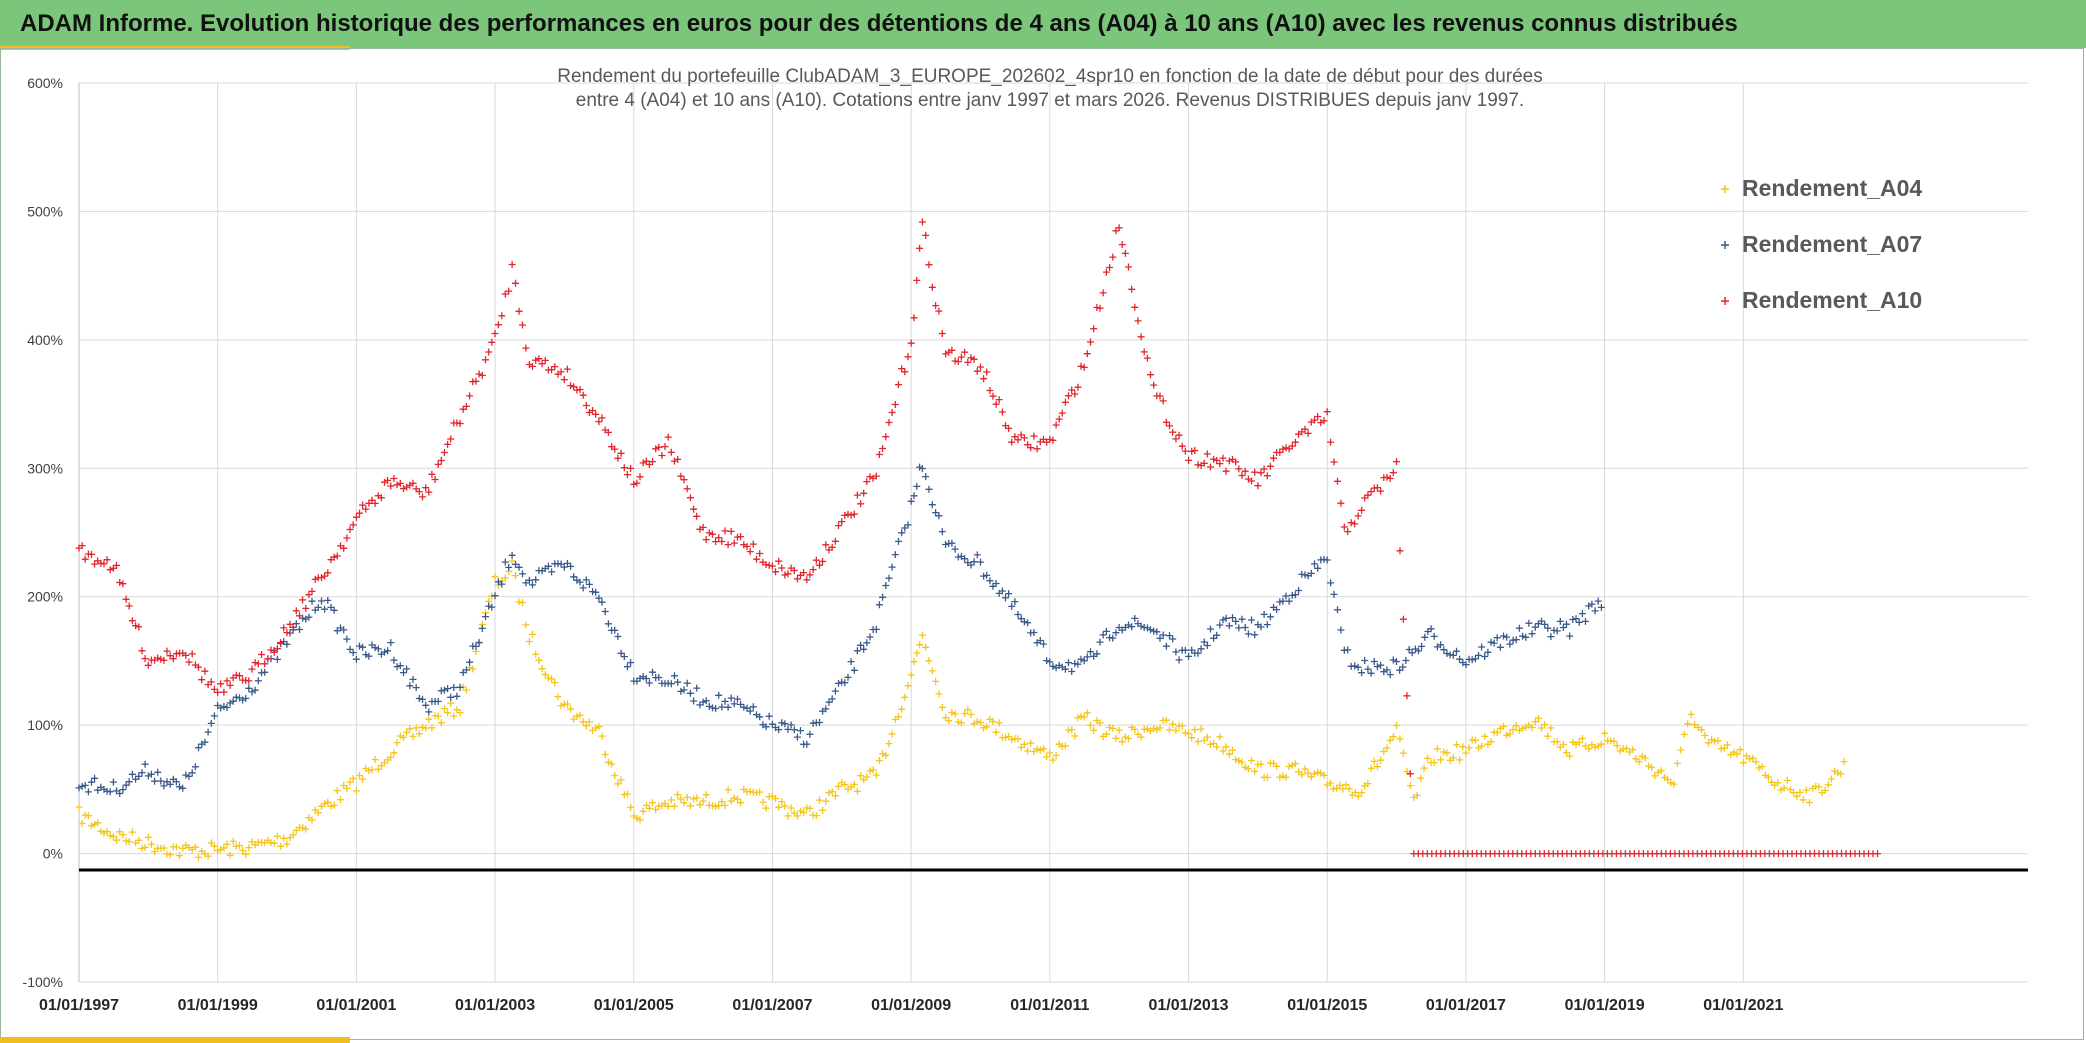  Describe the element at coordinates (1821, 300) in the screenshot. I see `legend-item: Rendement_A10` at that location.